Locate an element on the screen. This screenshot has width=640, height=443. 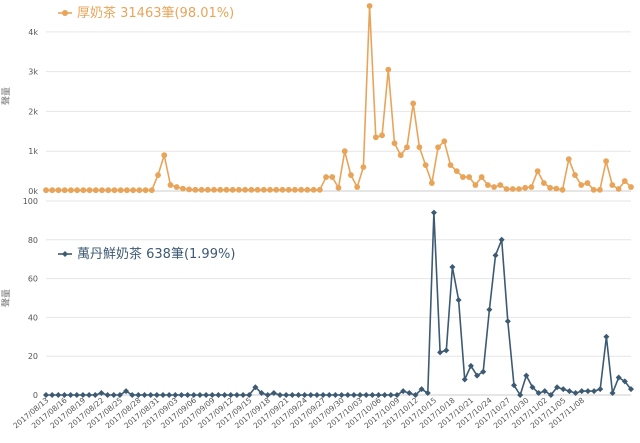
y-tick-label: 60 is located at coordinates (33, 279).